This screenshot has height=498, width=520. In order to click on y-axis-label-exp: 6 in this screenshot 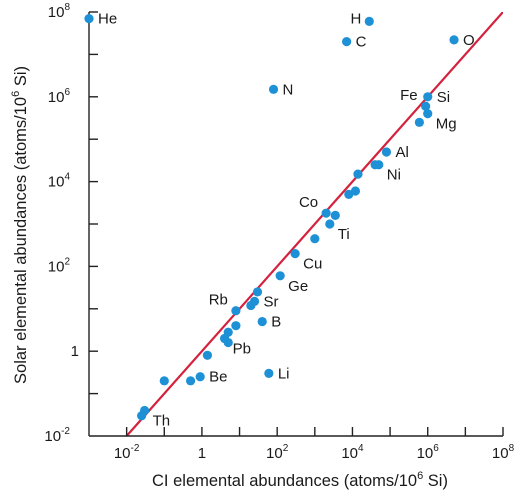, I will do `click(16, 94)`.